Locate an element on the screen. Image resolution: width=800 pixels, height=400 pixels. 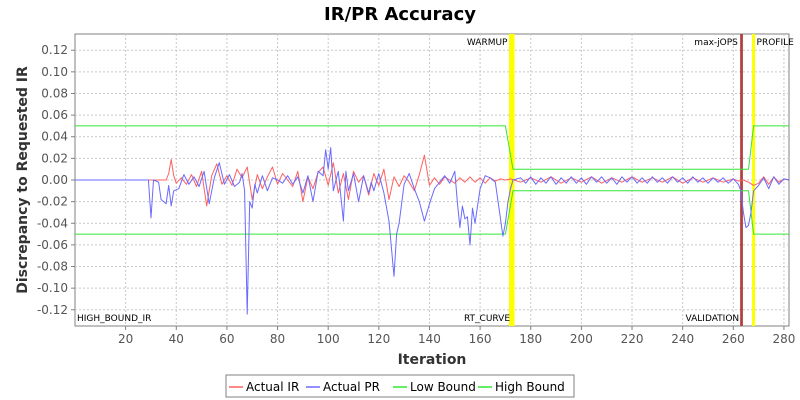
y-tick-label: 0.00 is located at coordinates (54, 180).